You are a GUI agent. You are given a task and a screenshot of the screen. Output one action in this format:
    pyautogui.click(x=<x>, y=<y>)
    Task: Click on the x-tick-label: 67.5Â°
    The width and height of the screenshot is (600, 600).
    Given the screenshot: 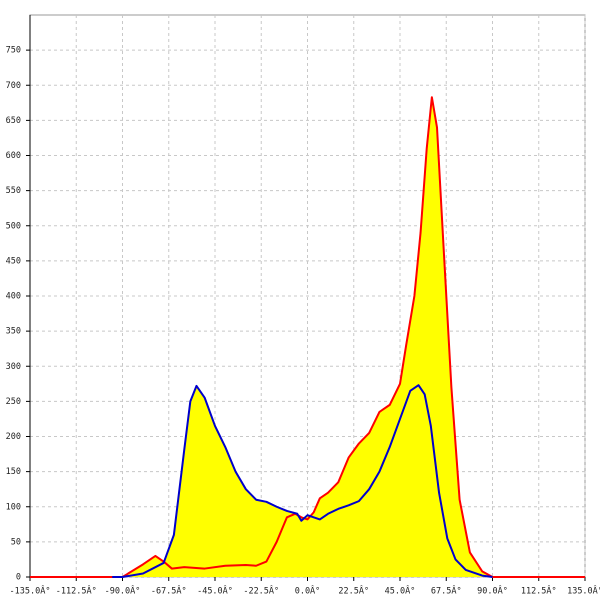 What is the action you would take?
    pyautogui.click(x=446, y=591)
    